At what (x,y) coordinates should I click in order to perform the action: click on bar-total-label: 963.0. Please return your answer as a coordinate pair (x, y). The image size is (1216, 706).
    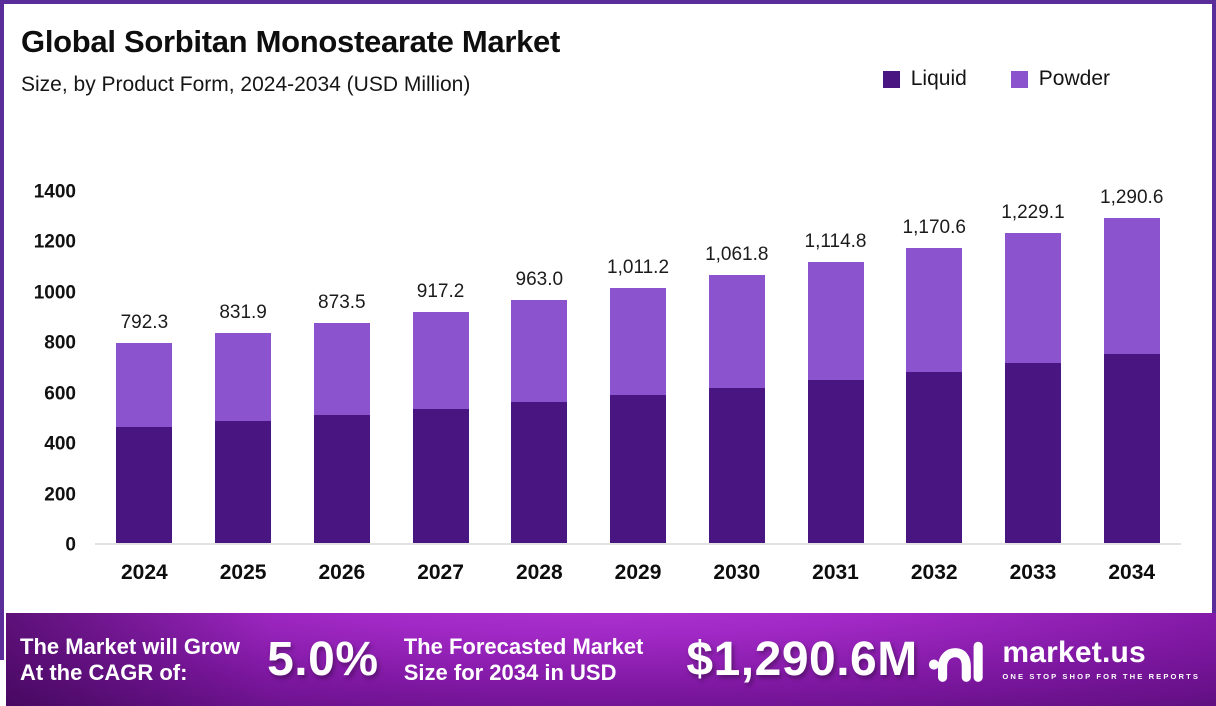
    Looking at the image, I should click on (539, 280).